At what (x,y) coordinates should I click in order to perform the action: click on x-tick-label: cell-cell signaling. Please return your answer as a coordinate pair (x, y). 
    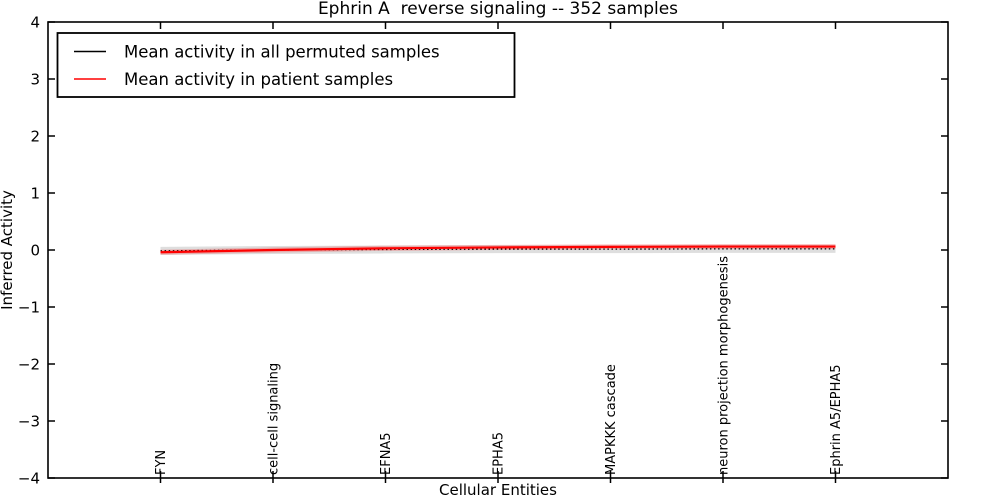
    Looking at the image, I should click on (274, 419).